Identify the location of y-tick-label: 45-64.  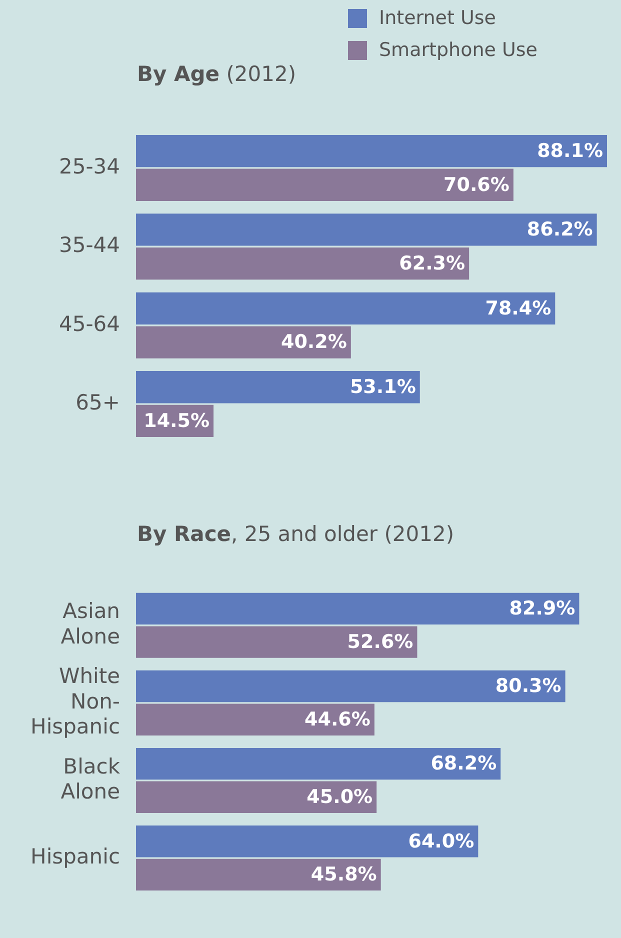
(89, 324).